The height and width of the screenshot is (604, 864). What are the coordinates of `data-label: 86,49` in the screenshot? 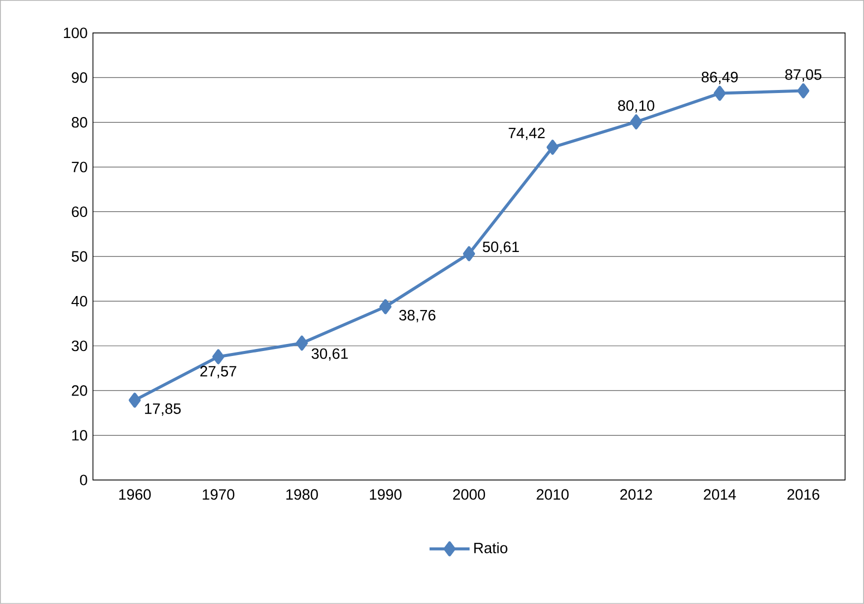 It's located at (720, 78).